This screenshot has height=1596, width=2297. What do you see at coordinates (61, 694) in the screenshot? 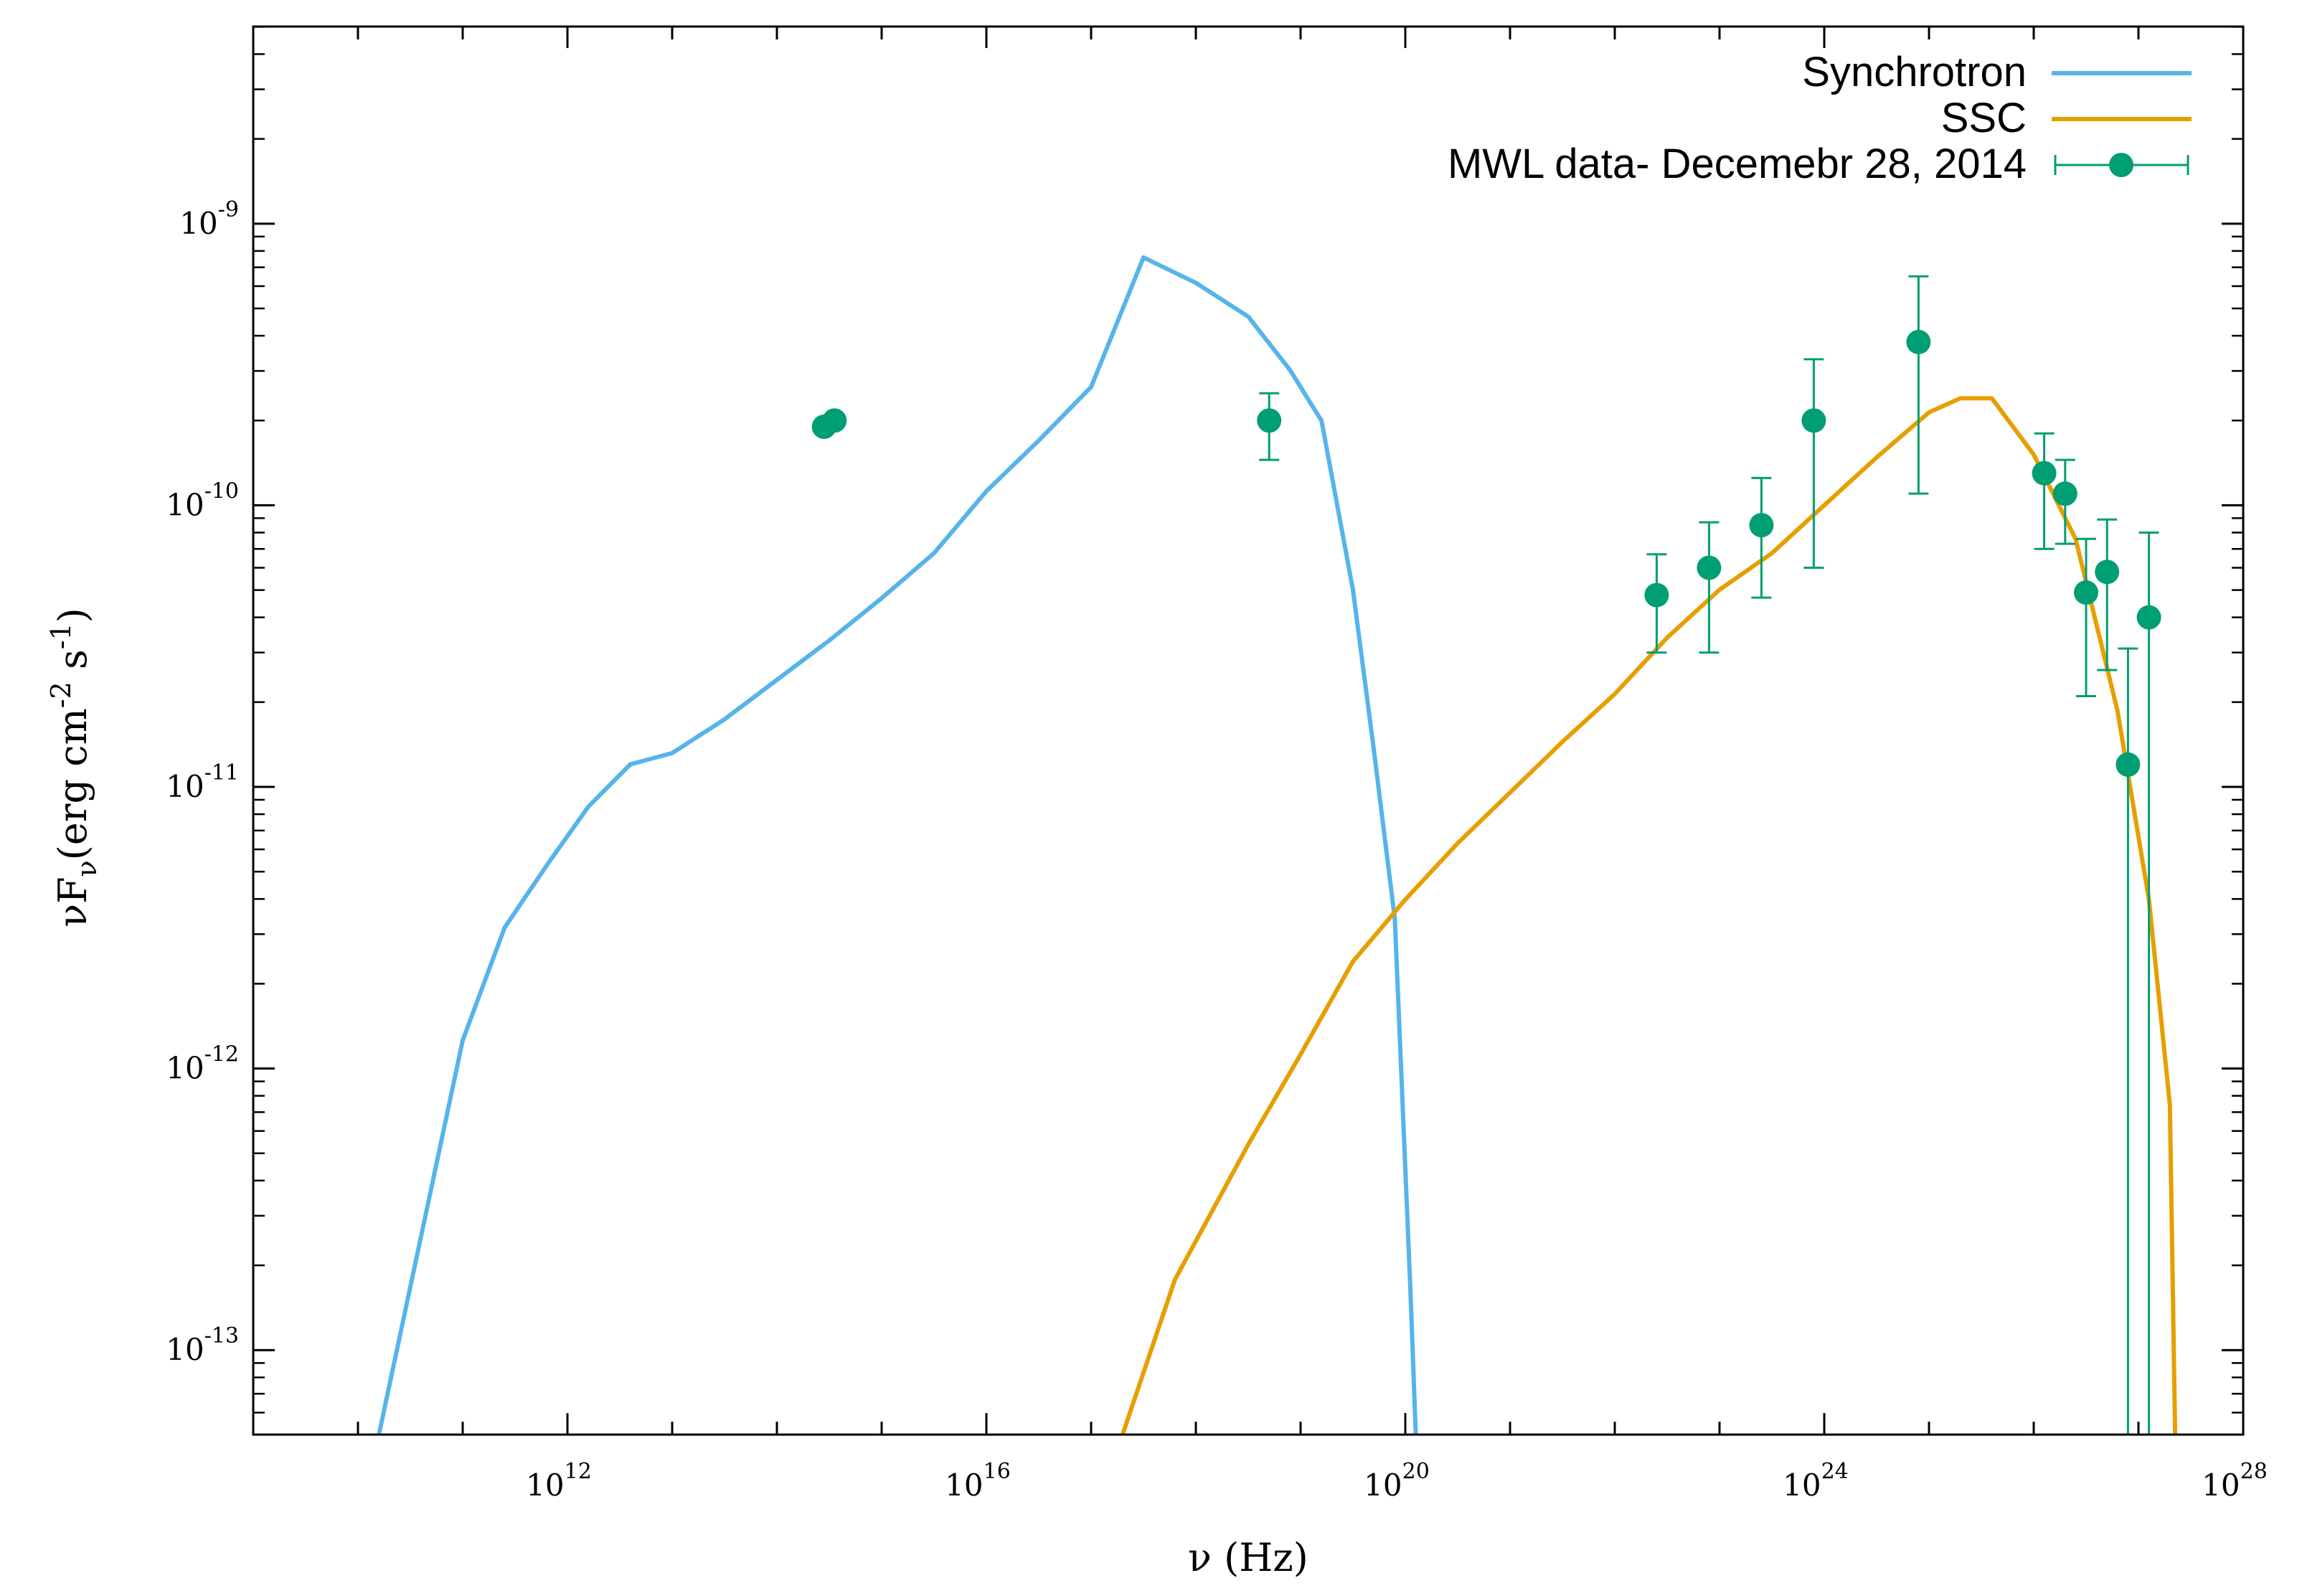
I see `y-axis-title-exp1: -2` at bounding box center [61, 694].